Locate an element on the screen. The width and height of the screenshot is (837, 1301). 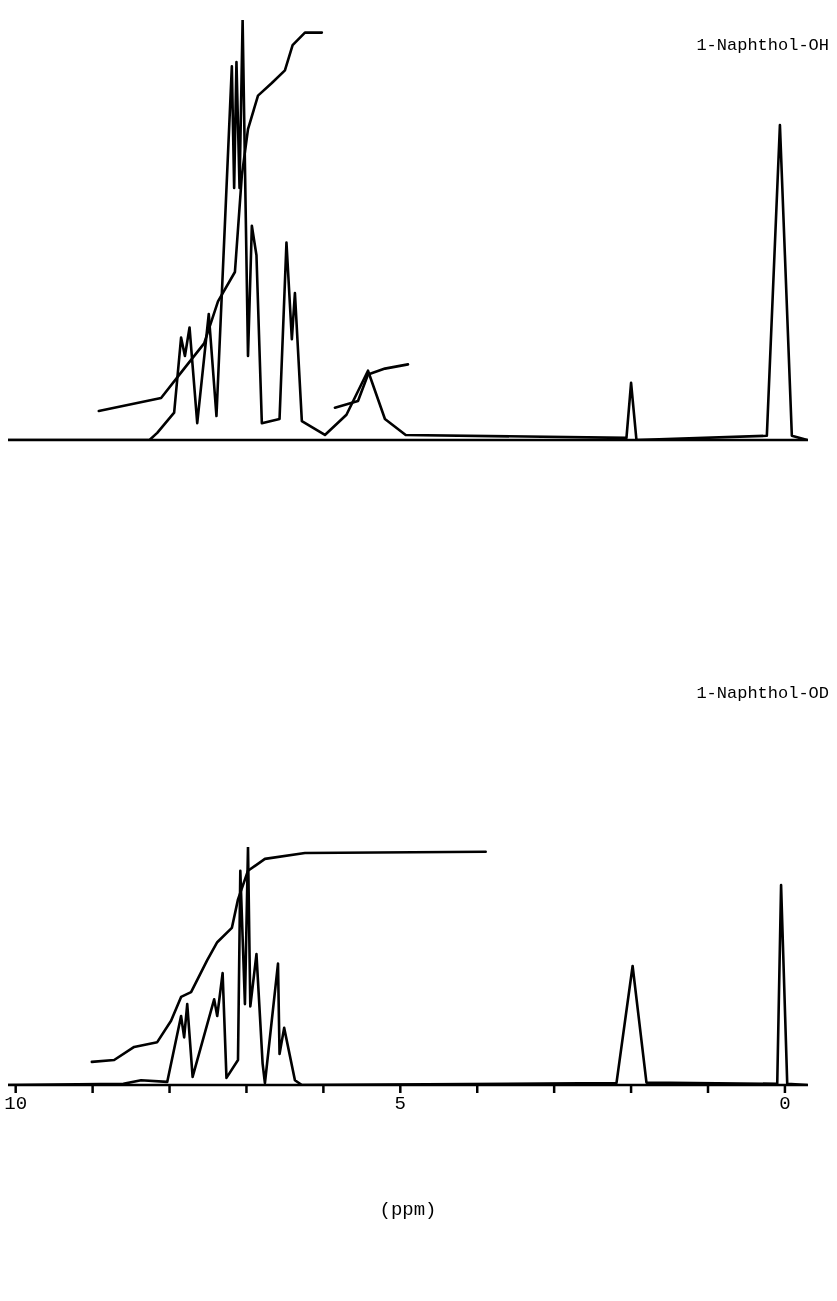
x-tick-label: 5 is located at coordinates (400, 1104).